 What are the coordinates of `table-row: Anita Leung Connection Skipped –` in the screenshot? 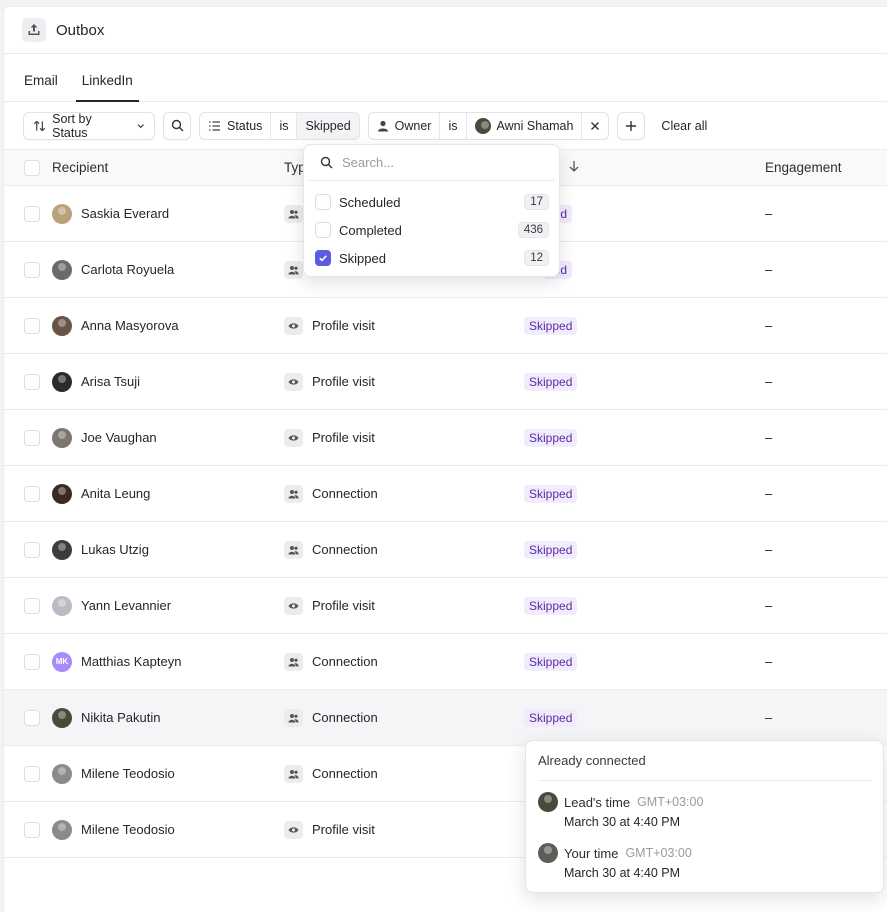 It's located at (445, 494).